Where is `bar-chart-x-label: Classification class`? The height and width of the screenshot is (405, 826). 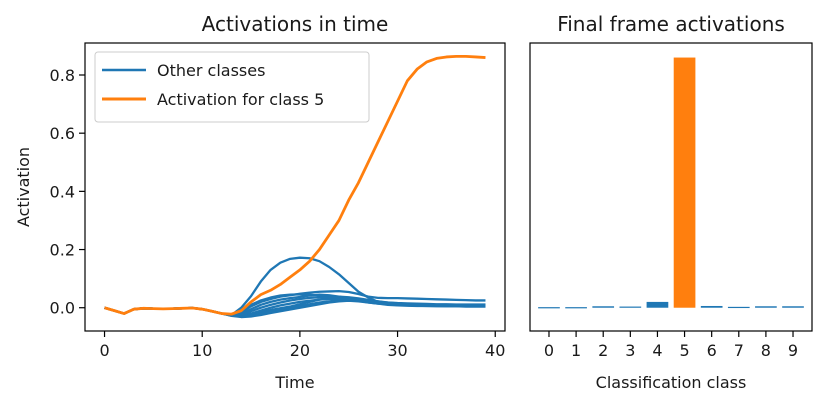 bar-chart-x-label: Classification class is located at coordinates (671, 382).